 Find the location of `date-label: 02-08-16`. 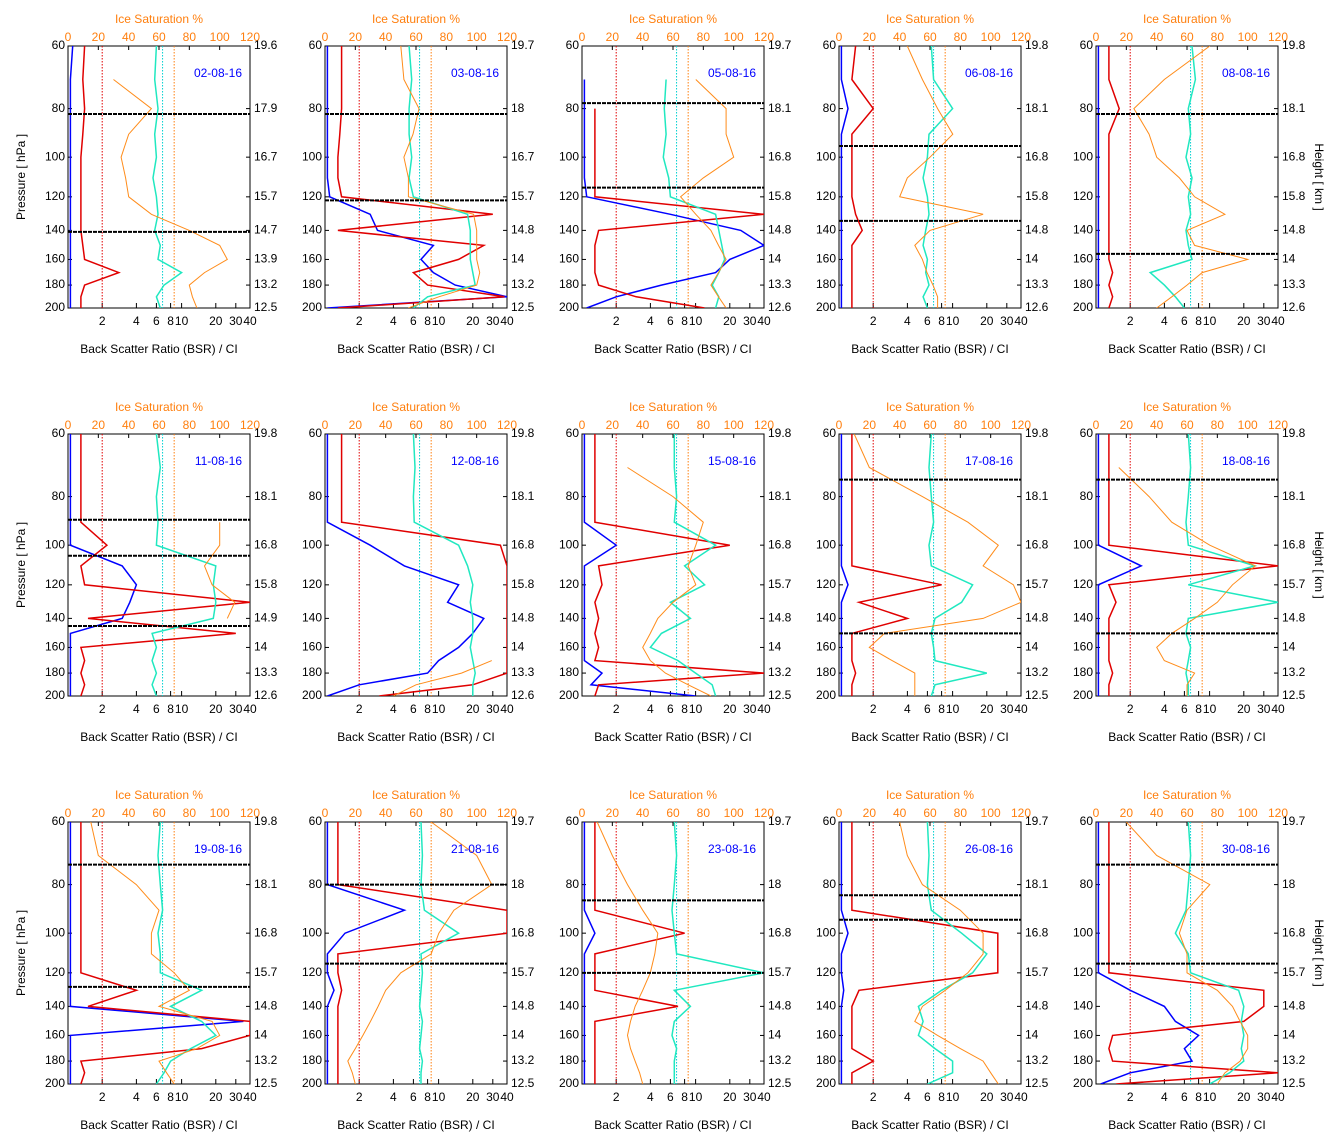

date-label: 02-08-16 is located at coordinates (218, 73).